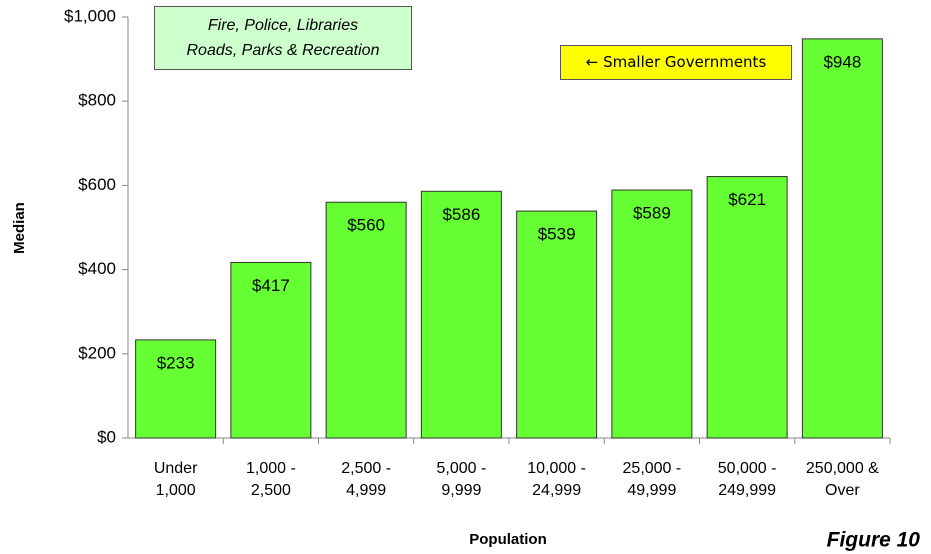 This screenshot has height=554, width=931. Describe the element at coordinates (176, 362) in the screenshot. I see `value-label: $233` at that location.